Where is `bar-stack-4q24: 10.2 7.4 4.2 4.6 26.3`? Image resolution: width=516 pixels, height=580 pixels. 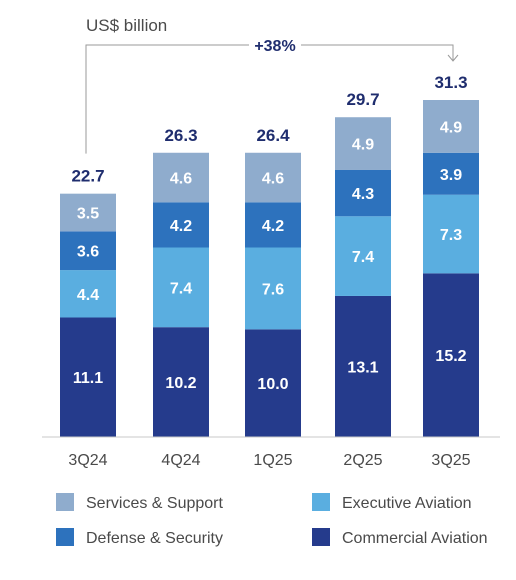
bar-stack-4q24: 10.2 7.4 4.2 4.6 26.3 is located at coordinates (181, 281).